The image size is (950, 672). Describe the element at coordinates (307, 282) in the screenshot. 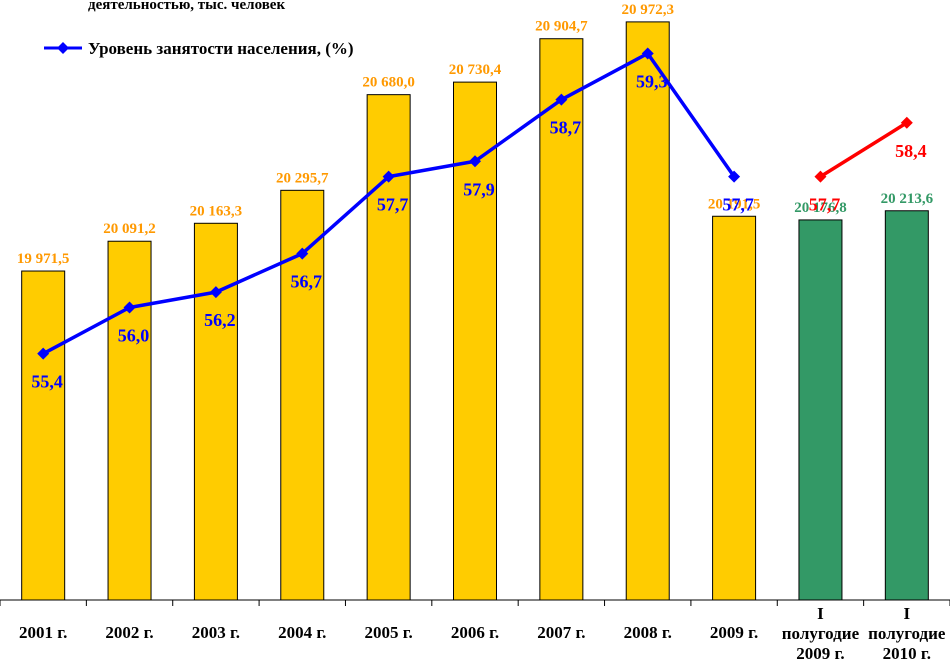

I see `line-value-label: 56,7` at that location.